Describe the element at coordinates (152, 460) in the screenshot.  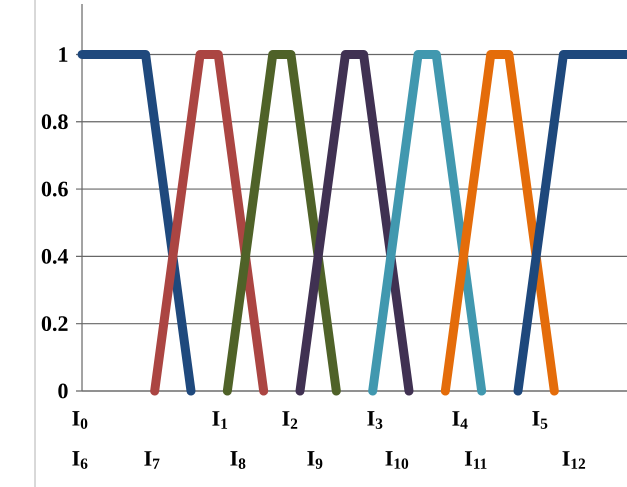
I see `text: I$_{7}$` at that location.